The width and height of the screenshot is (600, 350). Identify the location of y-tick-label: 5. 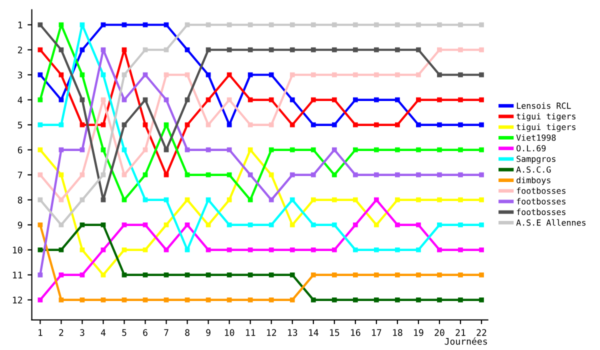
(20, 125).